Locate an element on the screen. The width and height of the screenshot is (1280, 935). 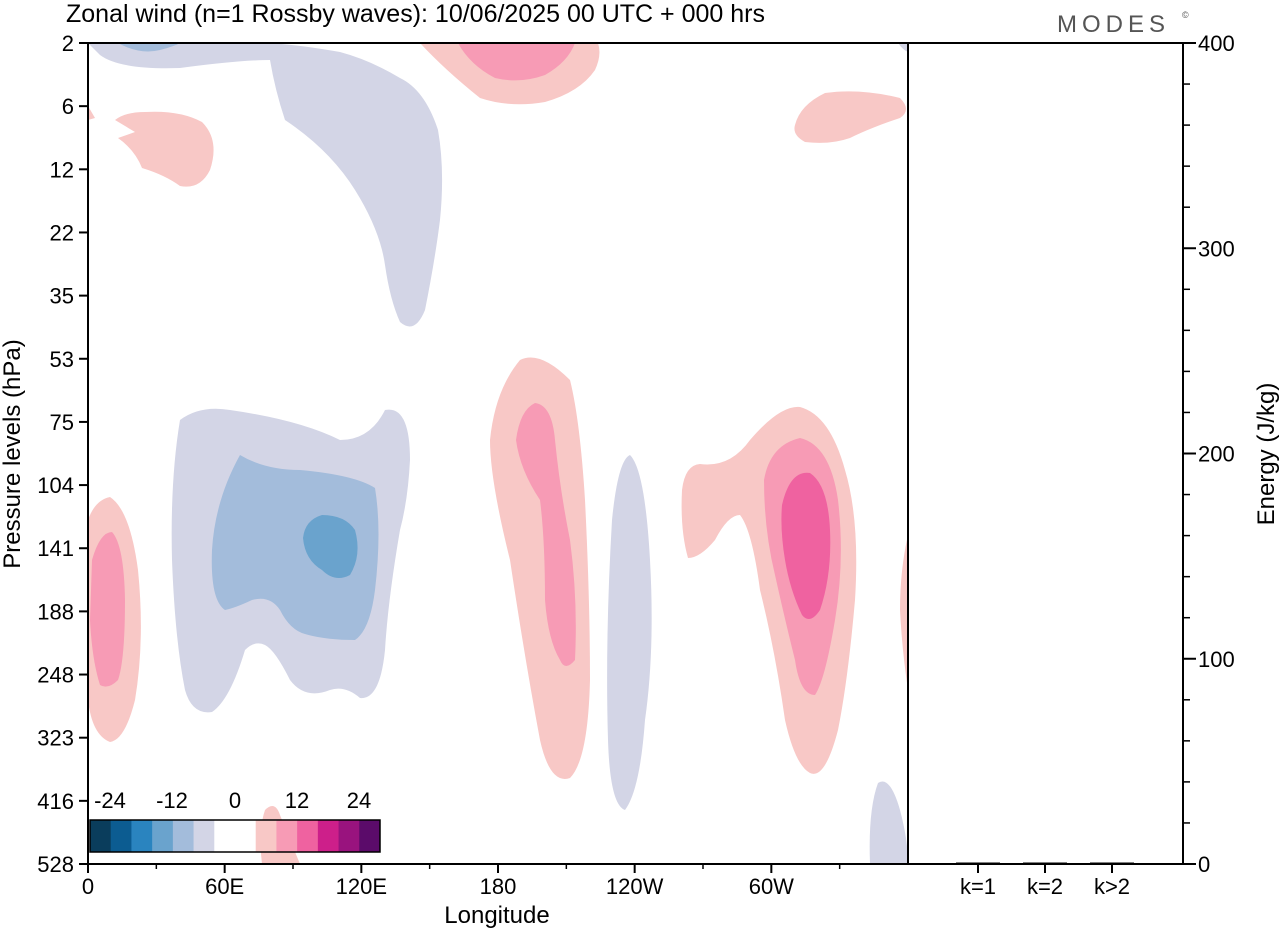
y-tick-label: 188 is located at coordinates (55, 611).